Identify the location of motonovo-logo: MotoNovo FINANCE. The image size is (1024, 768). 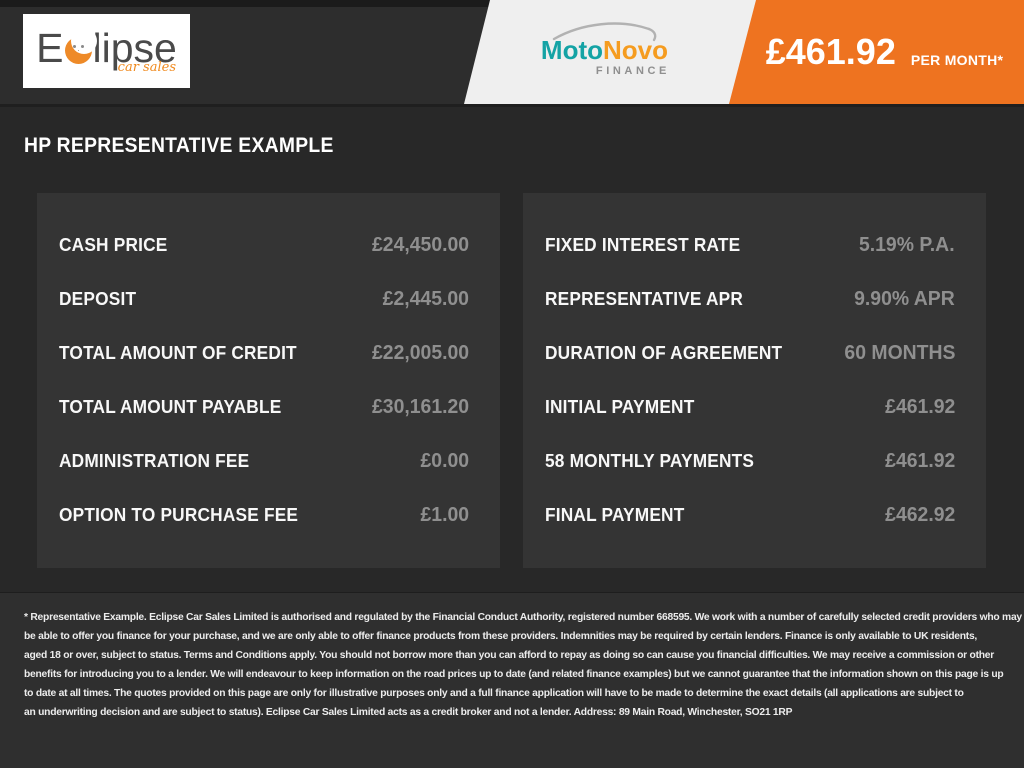
(603, 47).